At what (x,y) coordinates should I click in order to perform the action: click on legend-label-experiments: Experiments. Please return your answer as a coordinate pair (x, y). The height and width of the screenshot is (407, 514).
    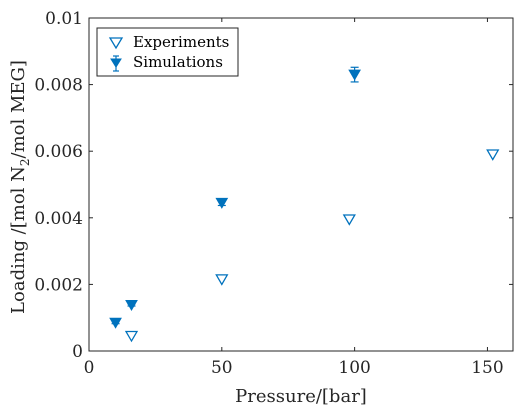
    Looking at the image, I should click on (181, 42).